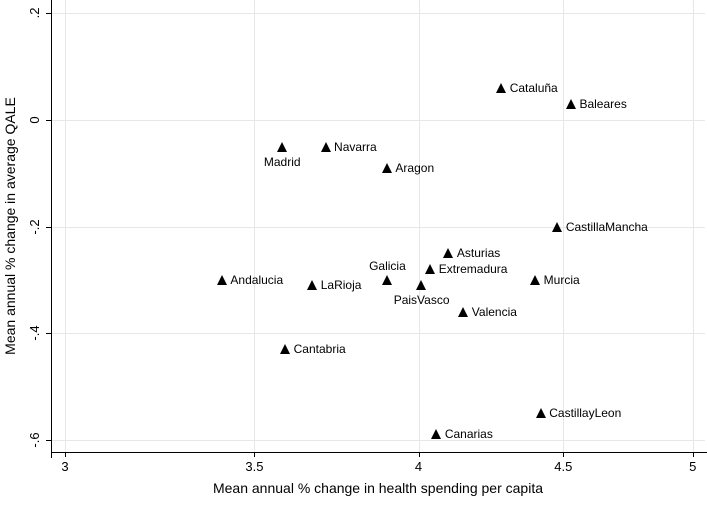 Image resolution: width=707 pixels, height=506 pixels. What do you see at coordinates (51, 229) in the screenshot?
I see `y-axis-line` at bounding box center [51, 229].